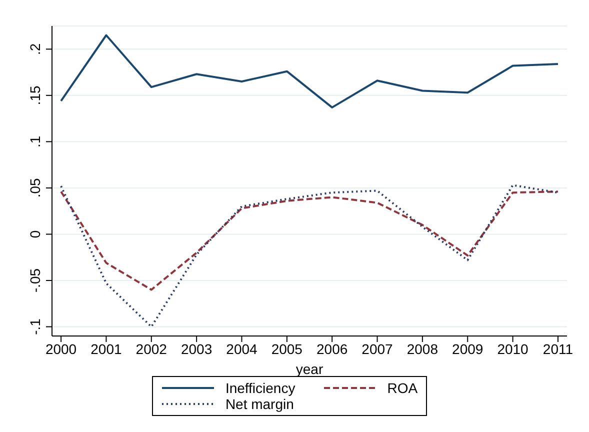 Image resolution: width=589 pixels, height=432 pixels. I want to click on x-axis-title: year, so click(310, 369).